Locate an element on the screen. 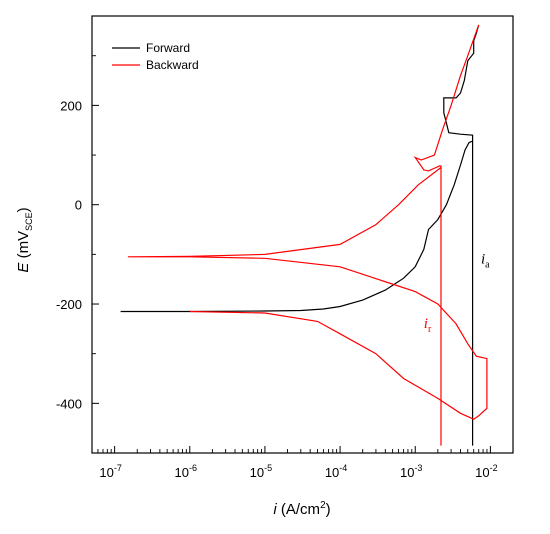 This screenshot has width=550, height=534. x-tick-label: 10⁻⁷ is located at coordinates (110, 471).